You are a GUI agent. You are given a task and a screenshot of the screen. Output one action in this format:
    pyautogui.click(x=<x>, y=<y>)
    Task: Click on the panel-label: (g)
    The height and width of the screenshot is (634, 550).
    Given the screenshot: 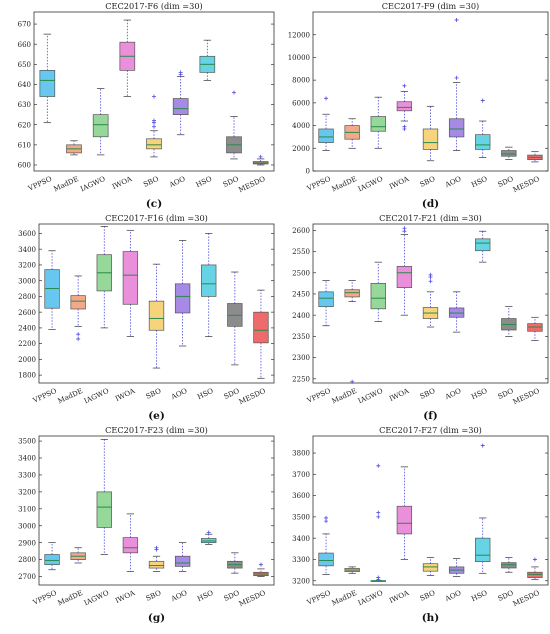 What is the action you would take?
    pyautogui.click(x=156, y=618)
    